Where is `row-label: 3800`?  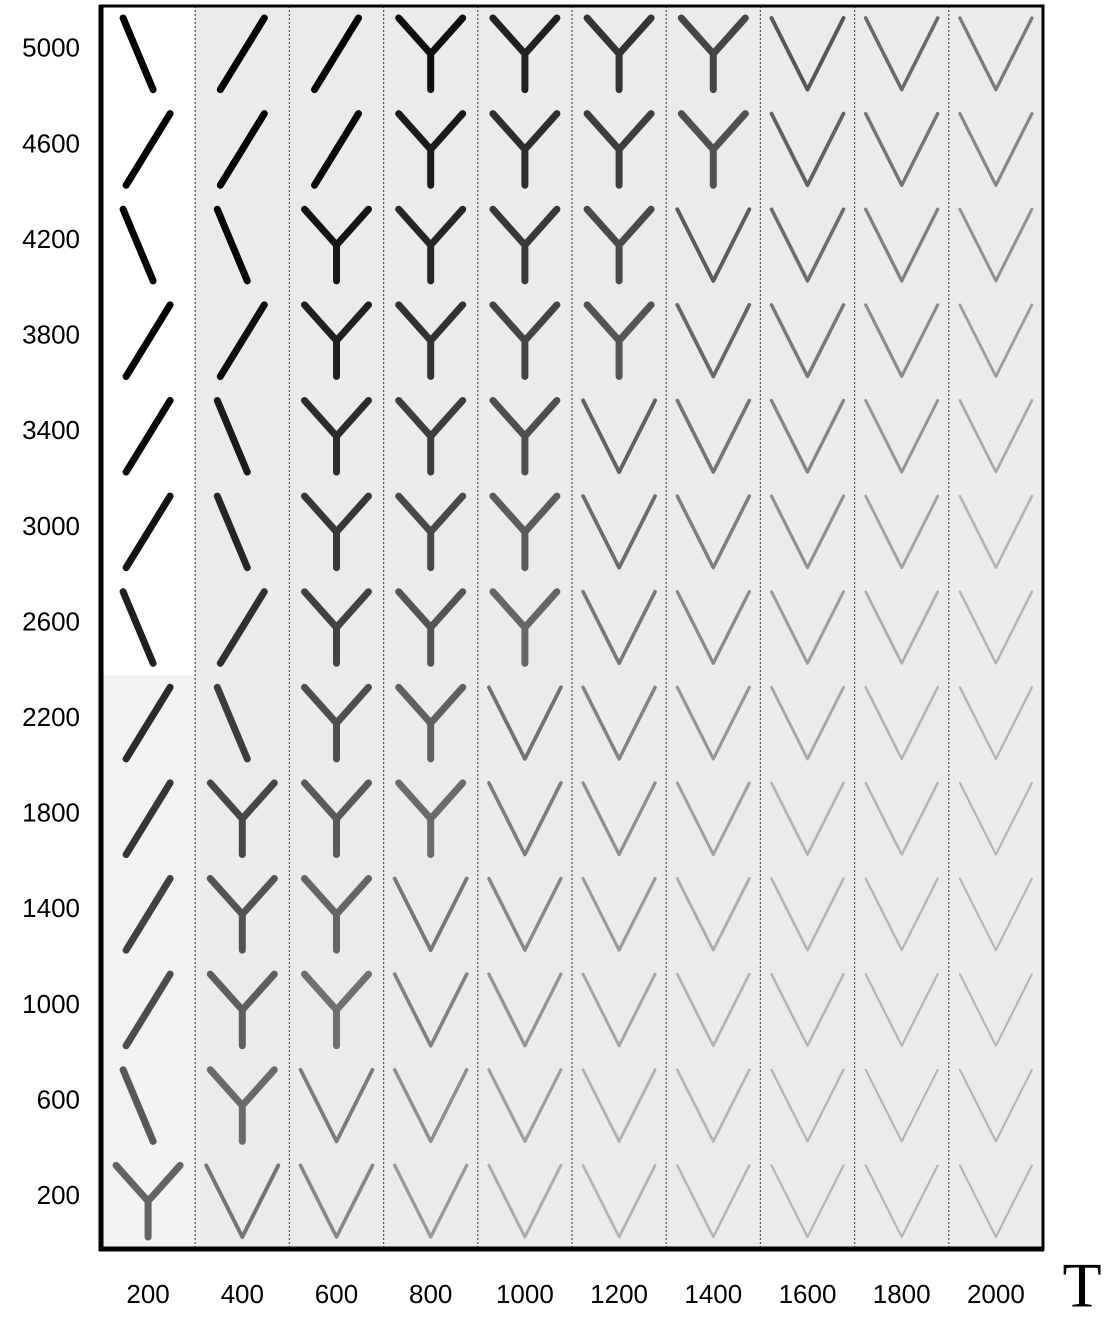
row-label: 3800 is located at coordinates (51, 335).